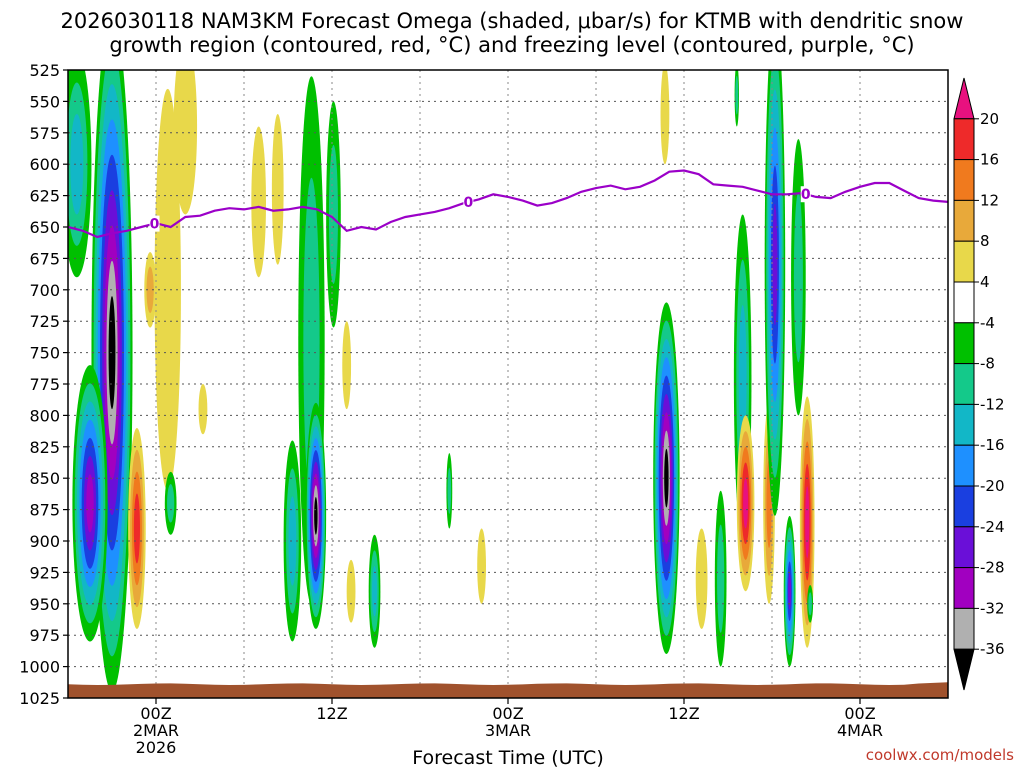 Image resolution: width=1024 pixels, height=768 pixels. What do you see at coordinates (989, 119) in the screenshot?
I see `colorbar-label: 20` at bounding box center [989, 119].